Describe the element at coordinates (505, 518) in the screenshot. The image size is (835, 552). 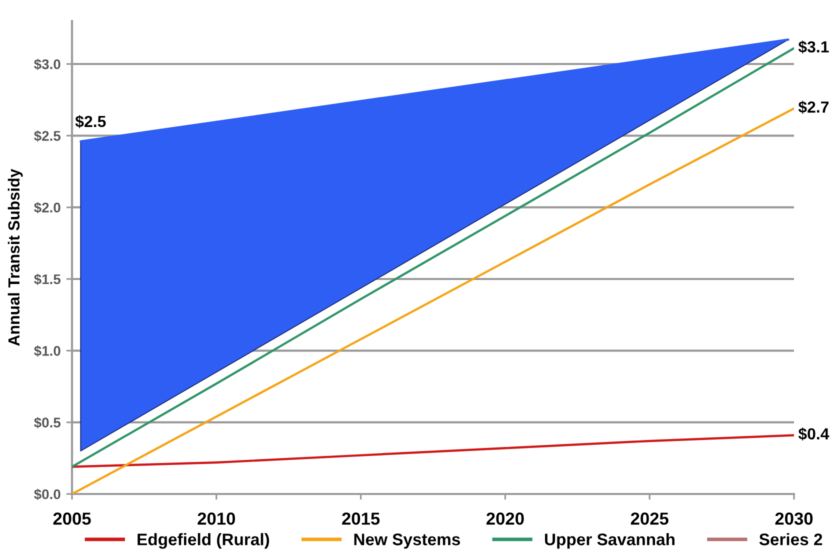
I see `x-tick-label: 2020` at that location.